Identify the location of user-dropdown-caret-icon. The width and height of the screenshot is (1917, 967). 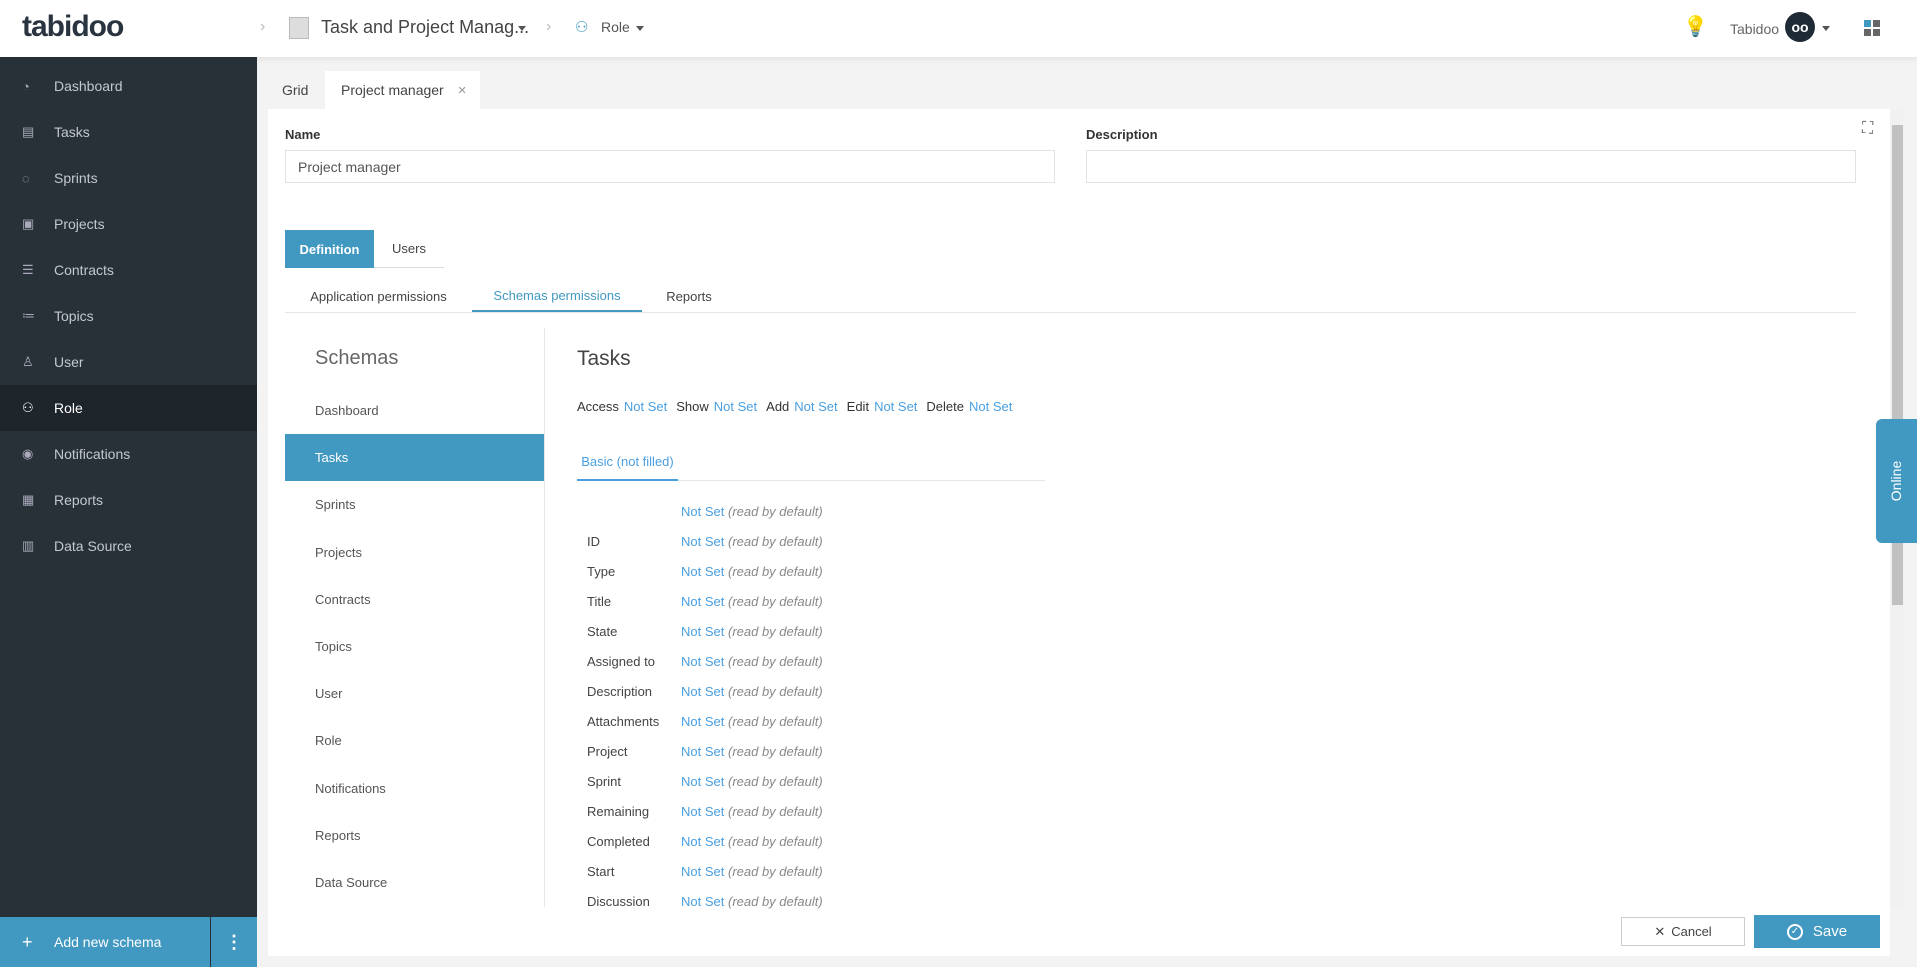
(1826, 28).